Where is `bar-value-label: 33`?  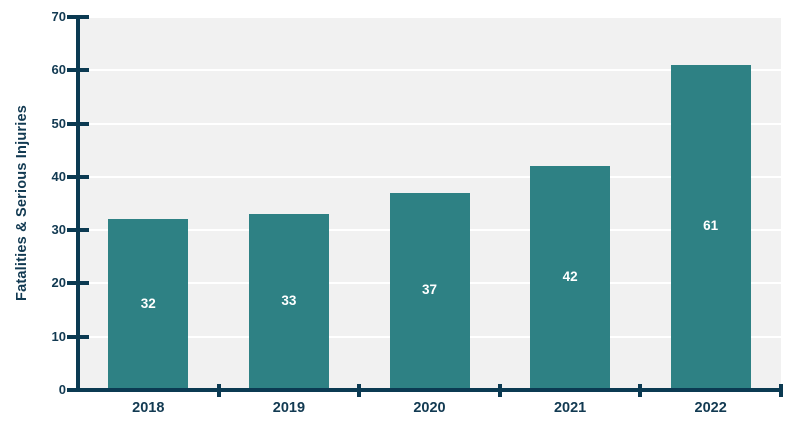 bar-value-label: 33 is located at coordinates (289, 301).